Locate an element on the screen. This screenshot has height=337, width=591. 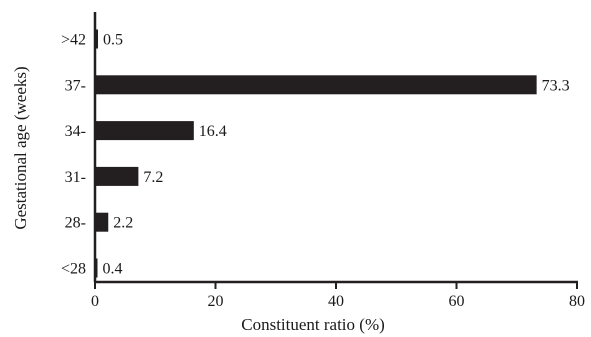
x-tick-label-2: 40 is located at coordinates (336, 301).